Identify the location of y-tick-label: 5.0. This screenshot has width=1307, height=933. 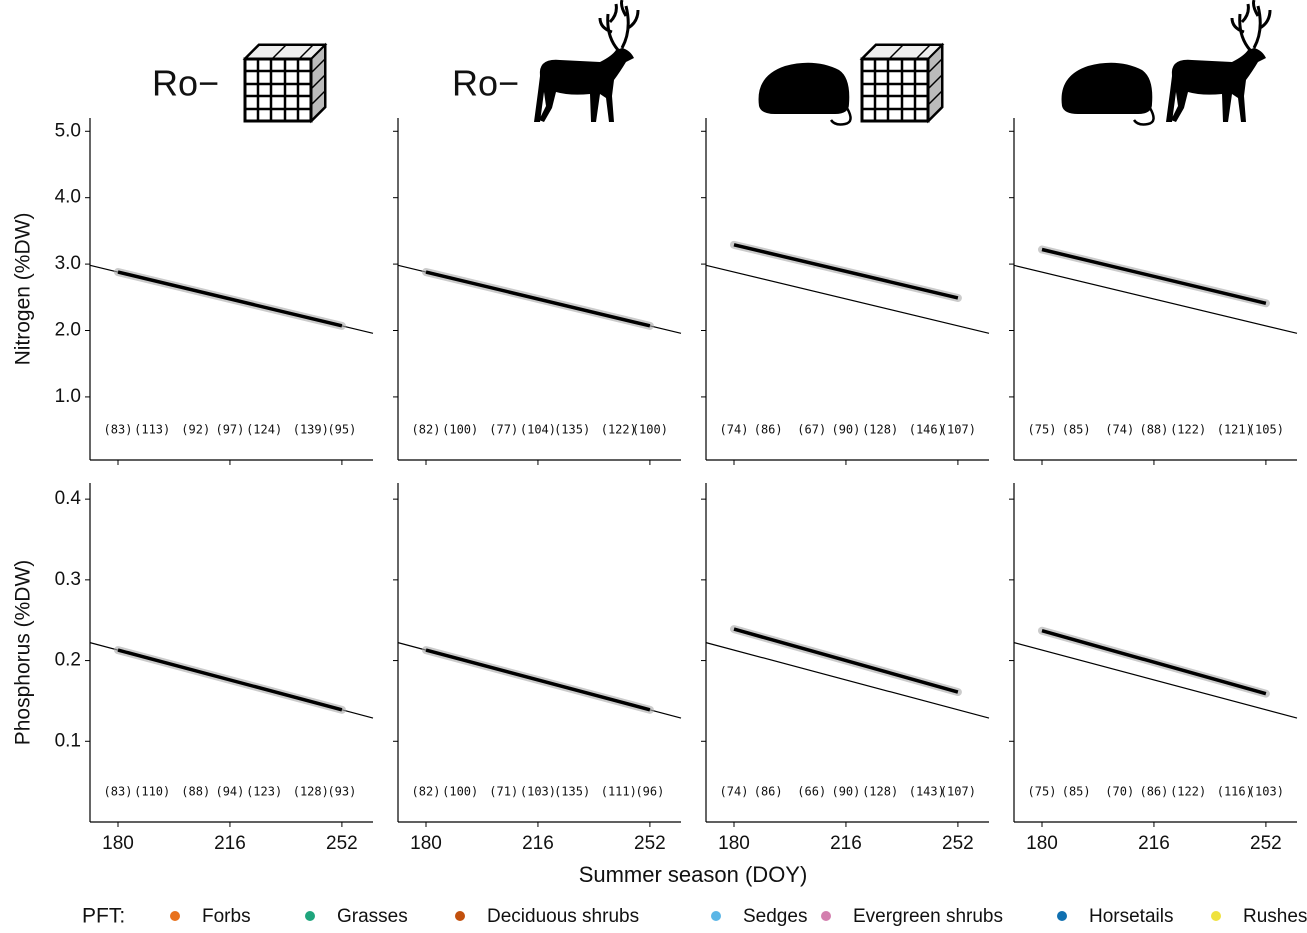
(68, 130).